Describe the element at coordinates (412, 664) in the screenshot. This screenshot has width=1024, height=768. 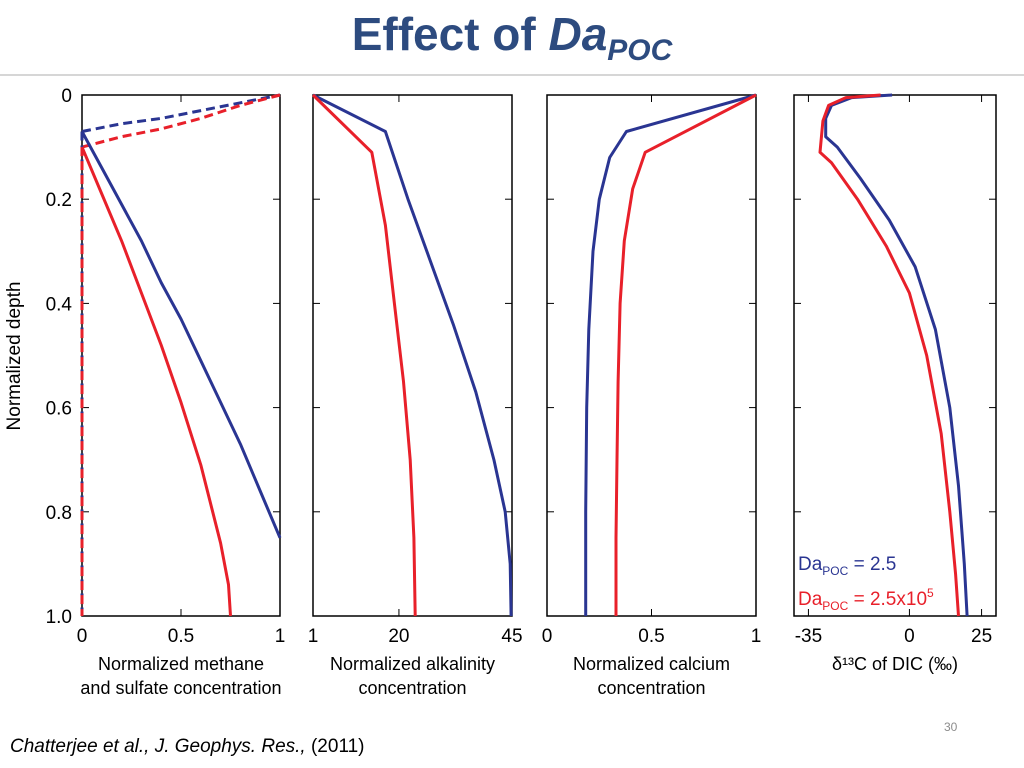
I see `x-axis-label: Normalized alkalinity` at that location.